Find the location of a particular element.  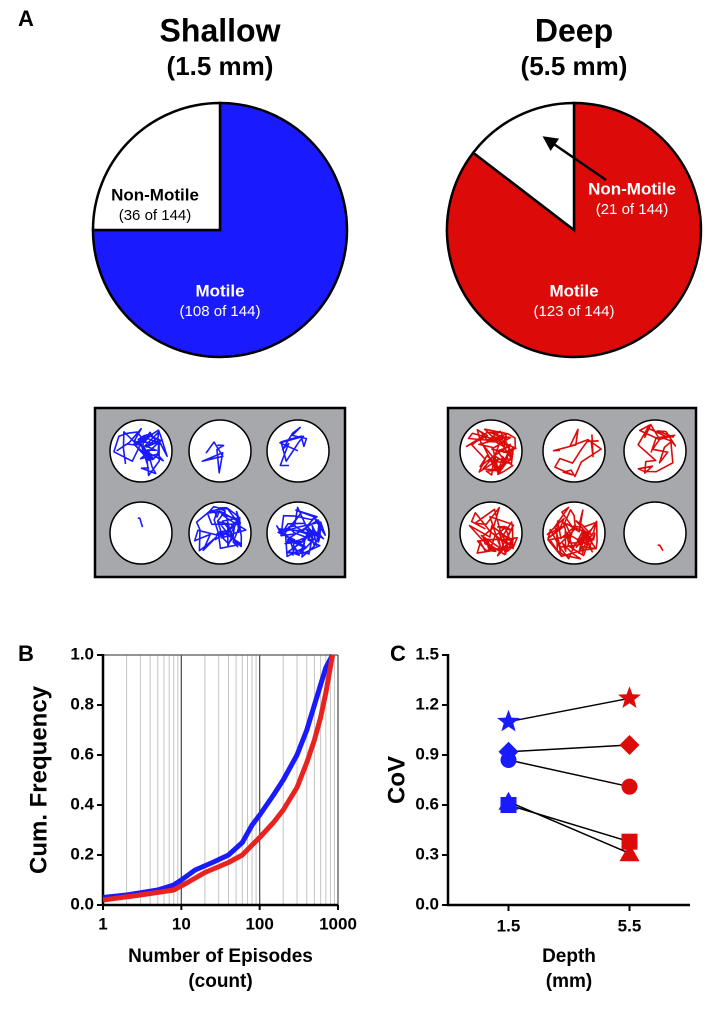

y-tick-label: 0.4 is located at coordinates (82, 803).